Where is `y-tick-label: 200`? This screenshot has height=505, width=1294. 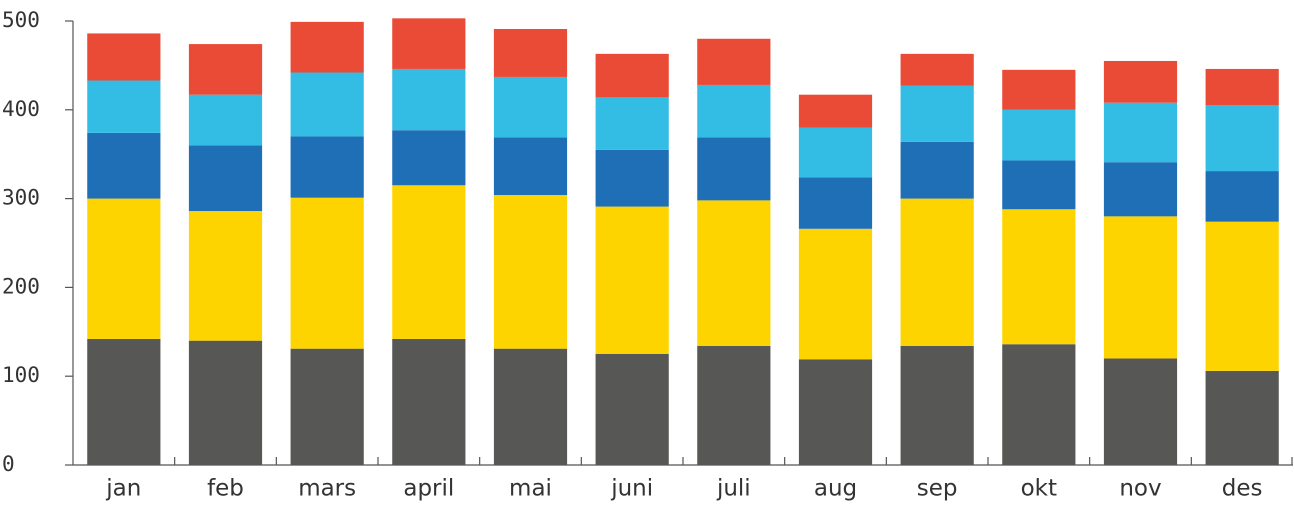 y-tick-label: 200 is located at coordinates (21, 286).